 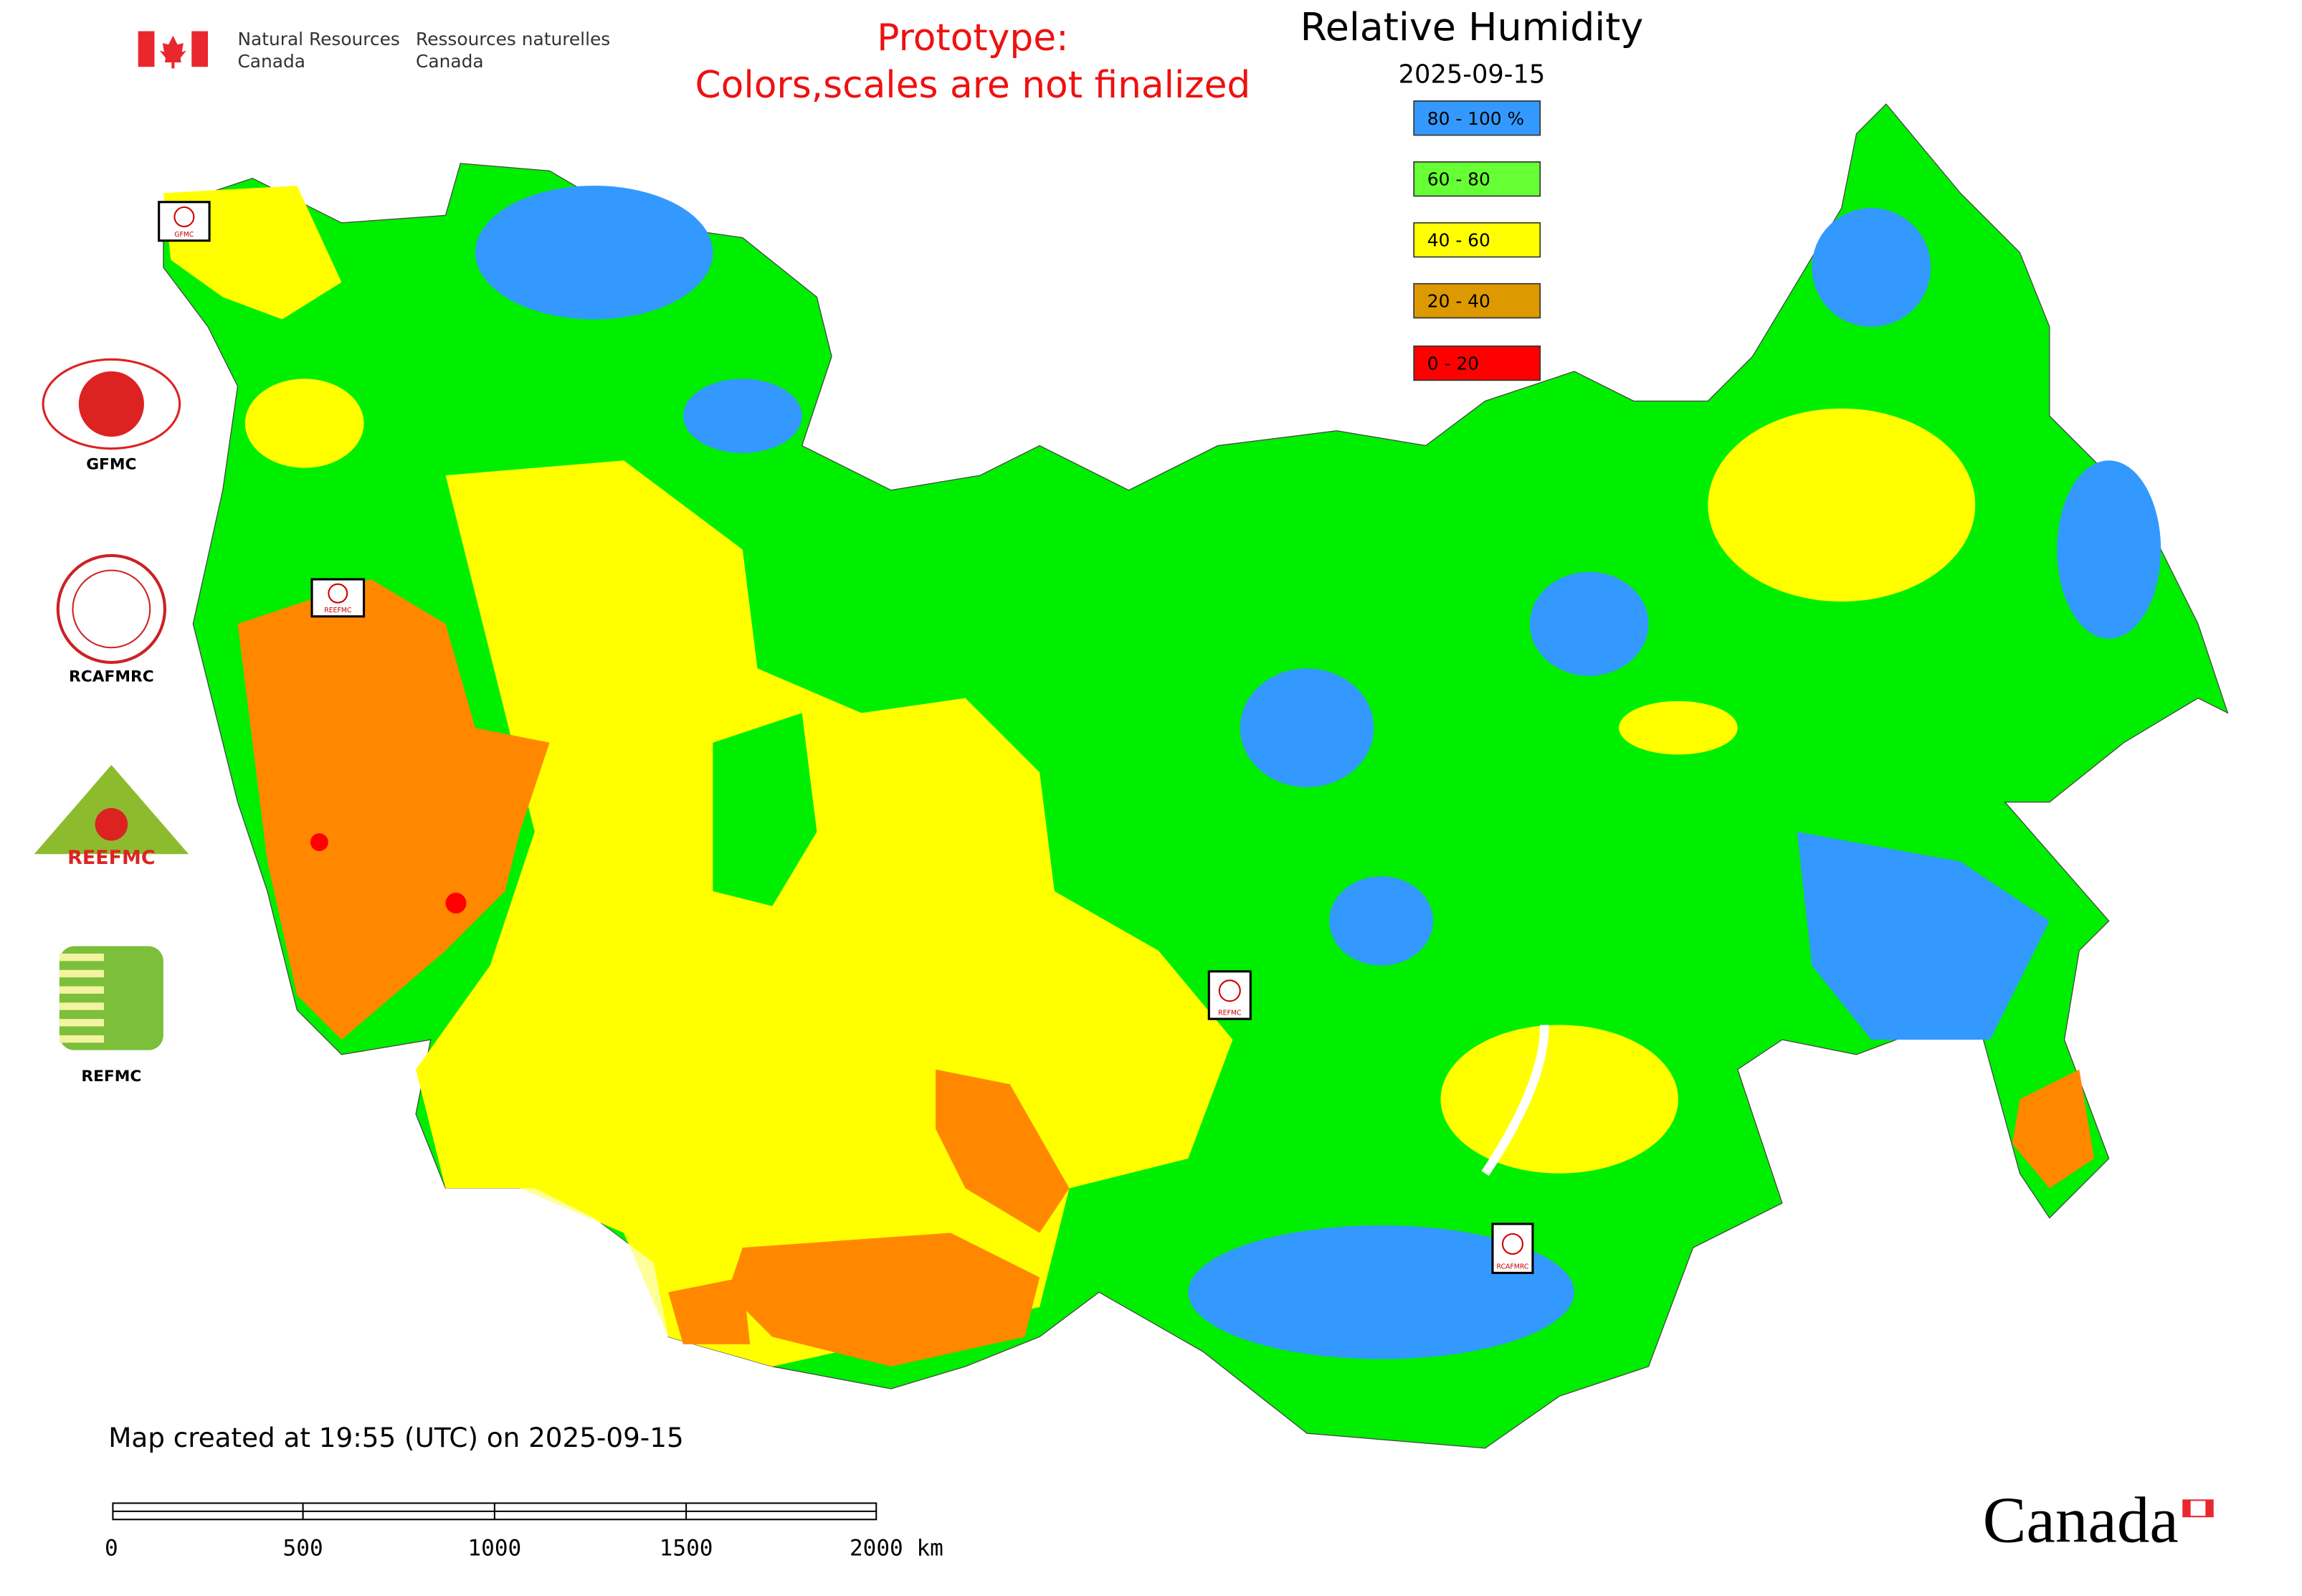 What do you see at coordinates (112, 722) in the screenshot?
I see `logos: GFMC RCAFMRC REEFMC REFMC` at bounding box center [112, 722].